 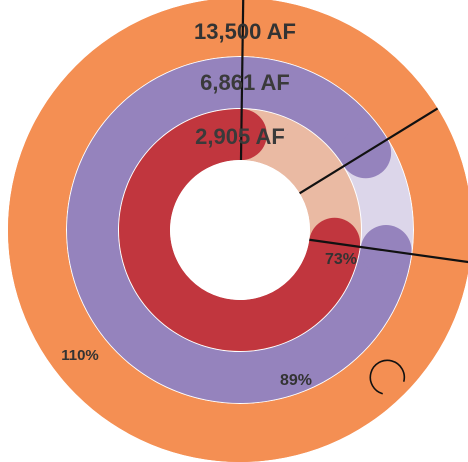 I want to click on center-hole, so click(x=240, y=230).